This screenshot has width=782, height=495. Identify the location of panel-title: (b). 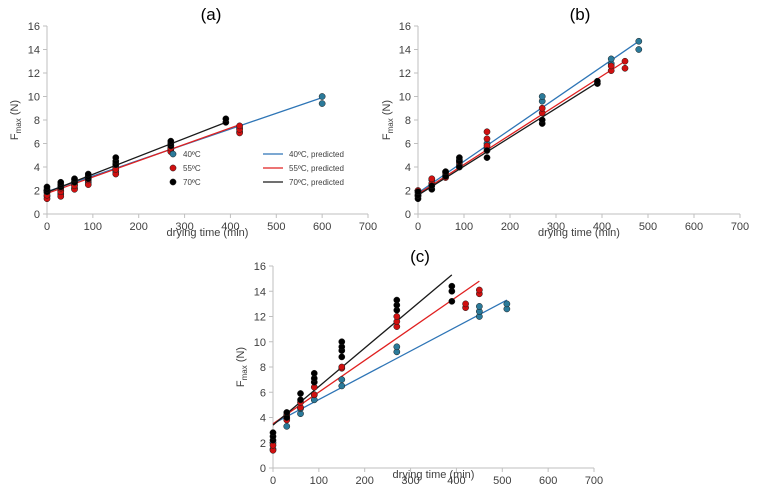
(580, 14).